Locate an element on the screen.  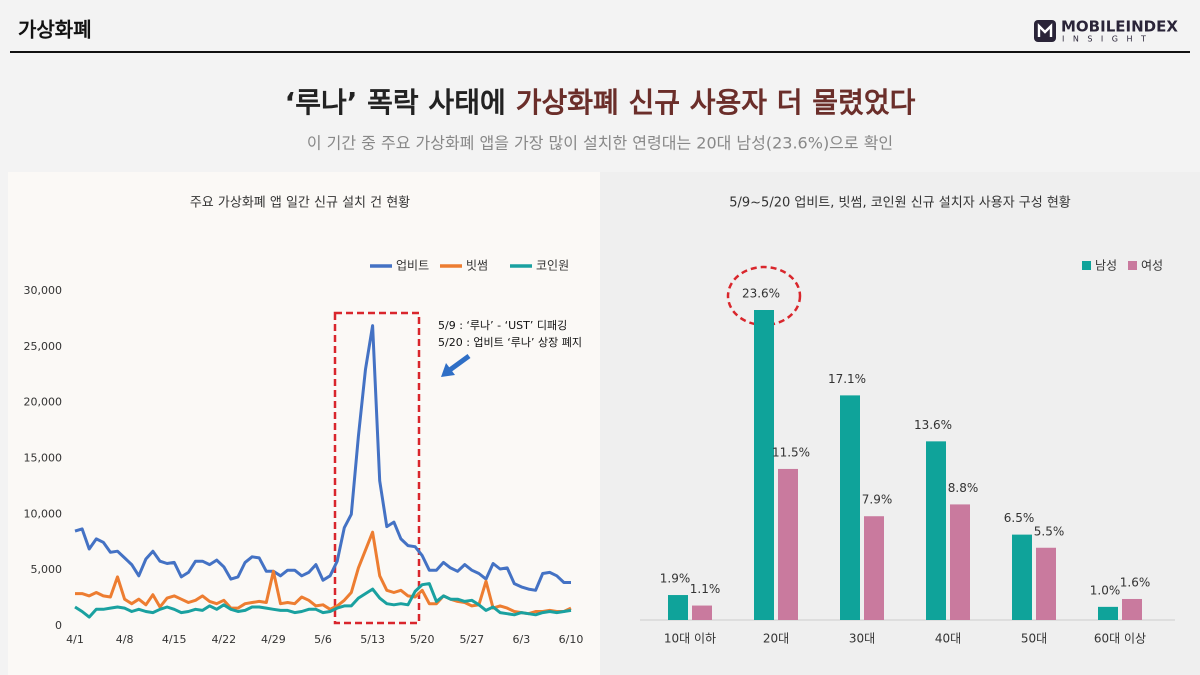
data-label: 11.5% is located at coordinates (791, 452).